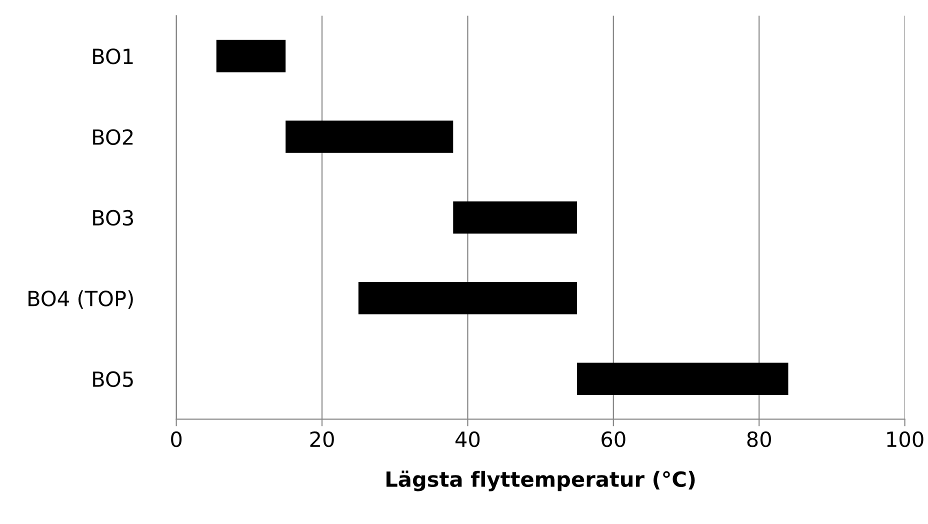  Describe the element at coordinates (759, 439) in the screenshot. I see `x-tick-label: 80` at that location.